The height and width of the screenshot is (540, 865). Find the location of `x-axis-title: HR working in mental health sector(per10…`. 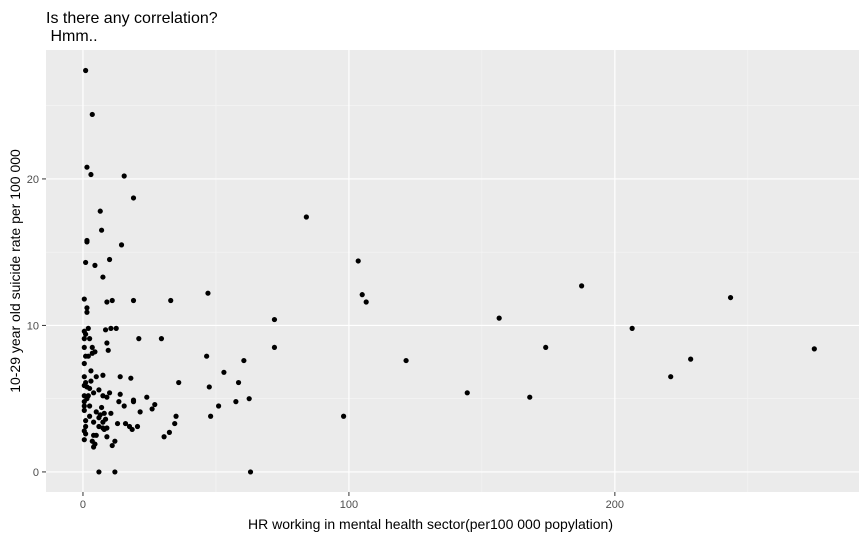

x-axis-title: HR working in mental health sector(per10… is located at coordinates (430, 524).